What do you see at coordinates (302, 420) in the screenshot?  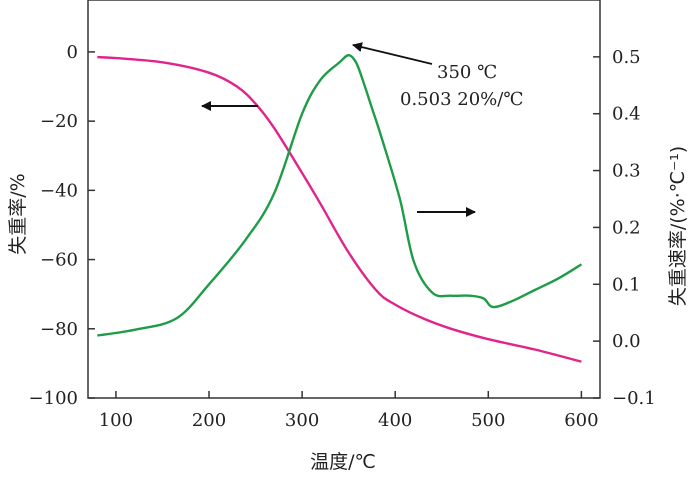 I see `x-tick-label: 300` at bounding box center [302, 420].